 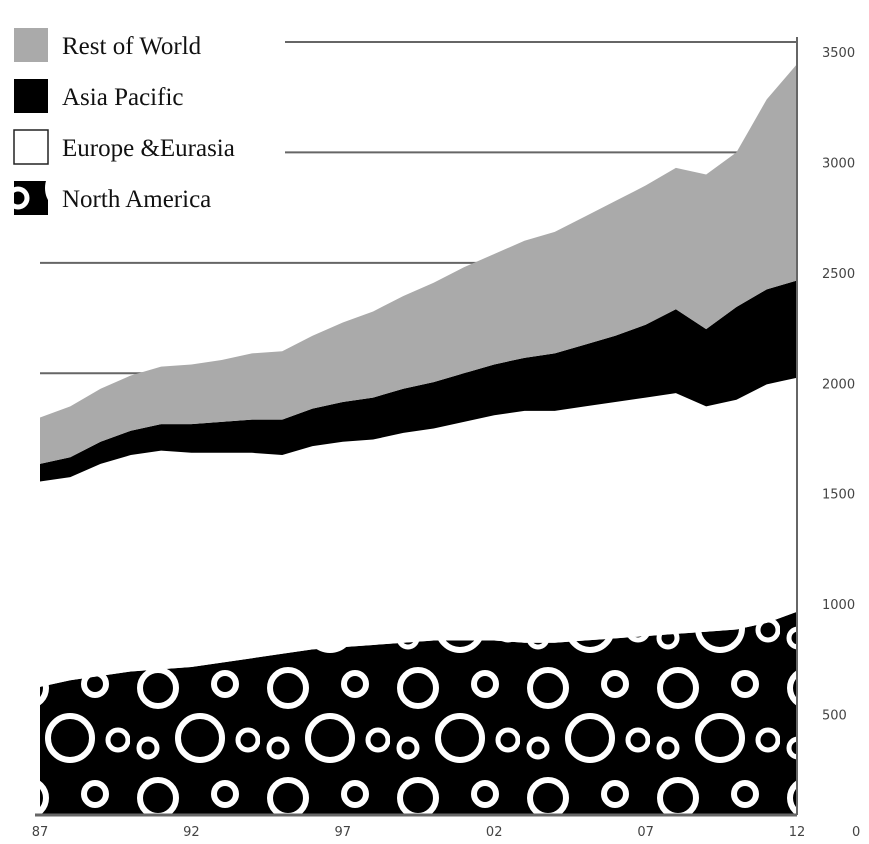 What do you see at coordinates (838, 384) in the screenshot?
I see `y-tick-label: 2000` at bounding box center [838, 384].